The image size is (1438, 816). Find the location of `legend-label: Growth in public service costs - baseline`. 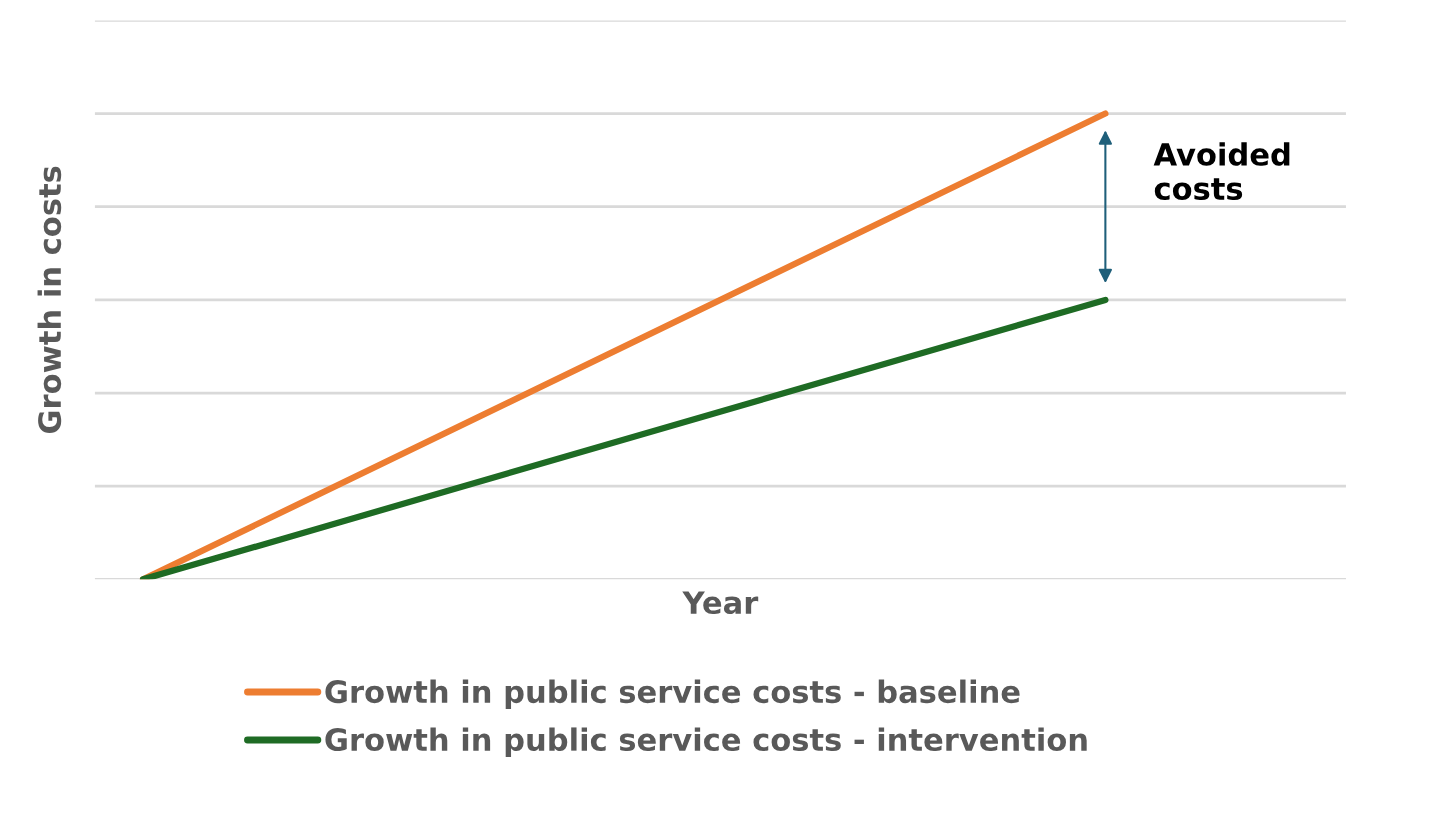

legend-label: Growth in public service costs - baseline is located at coordinates (672, 694).